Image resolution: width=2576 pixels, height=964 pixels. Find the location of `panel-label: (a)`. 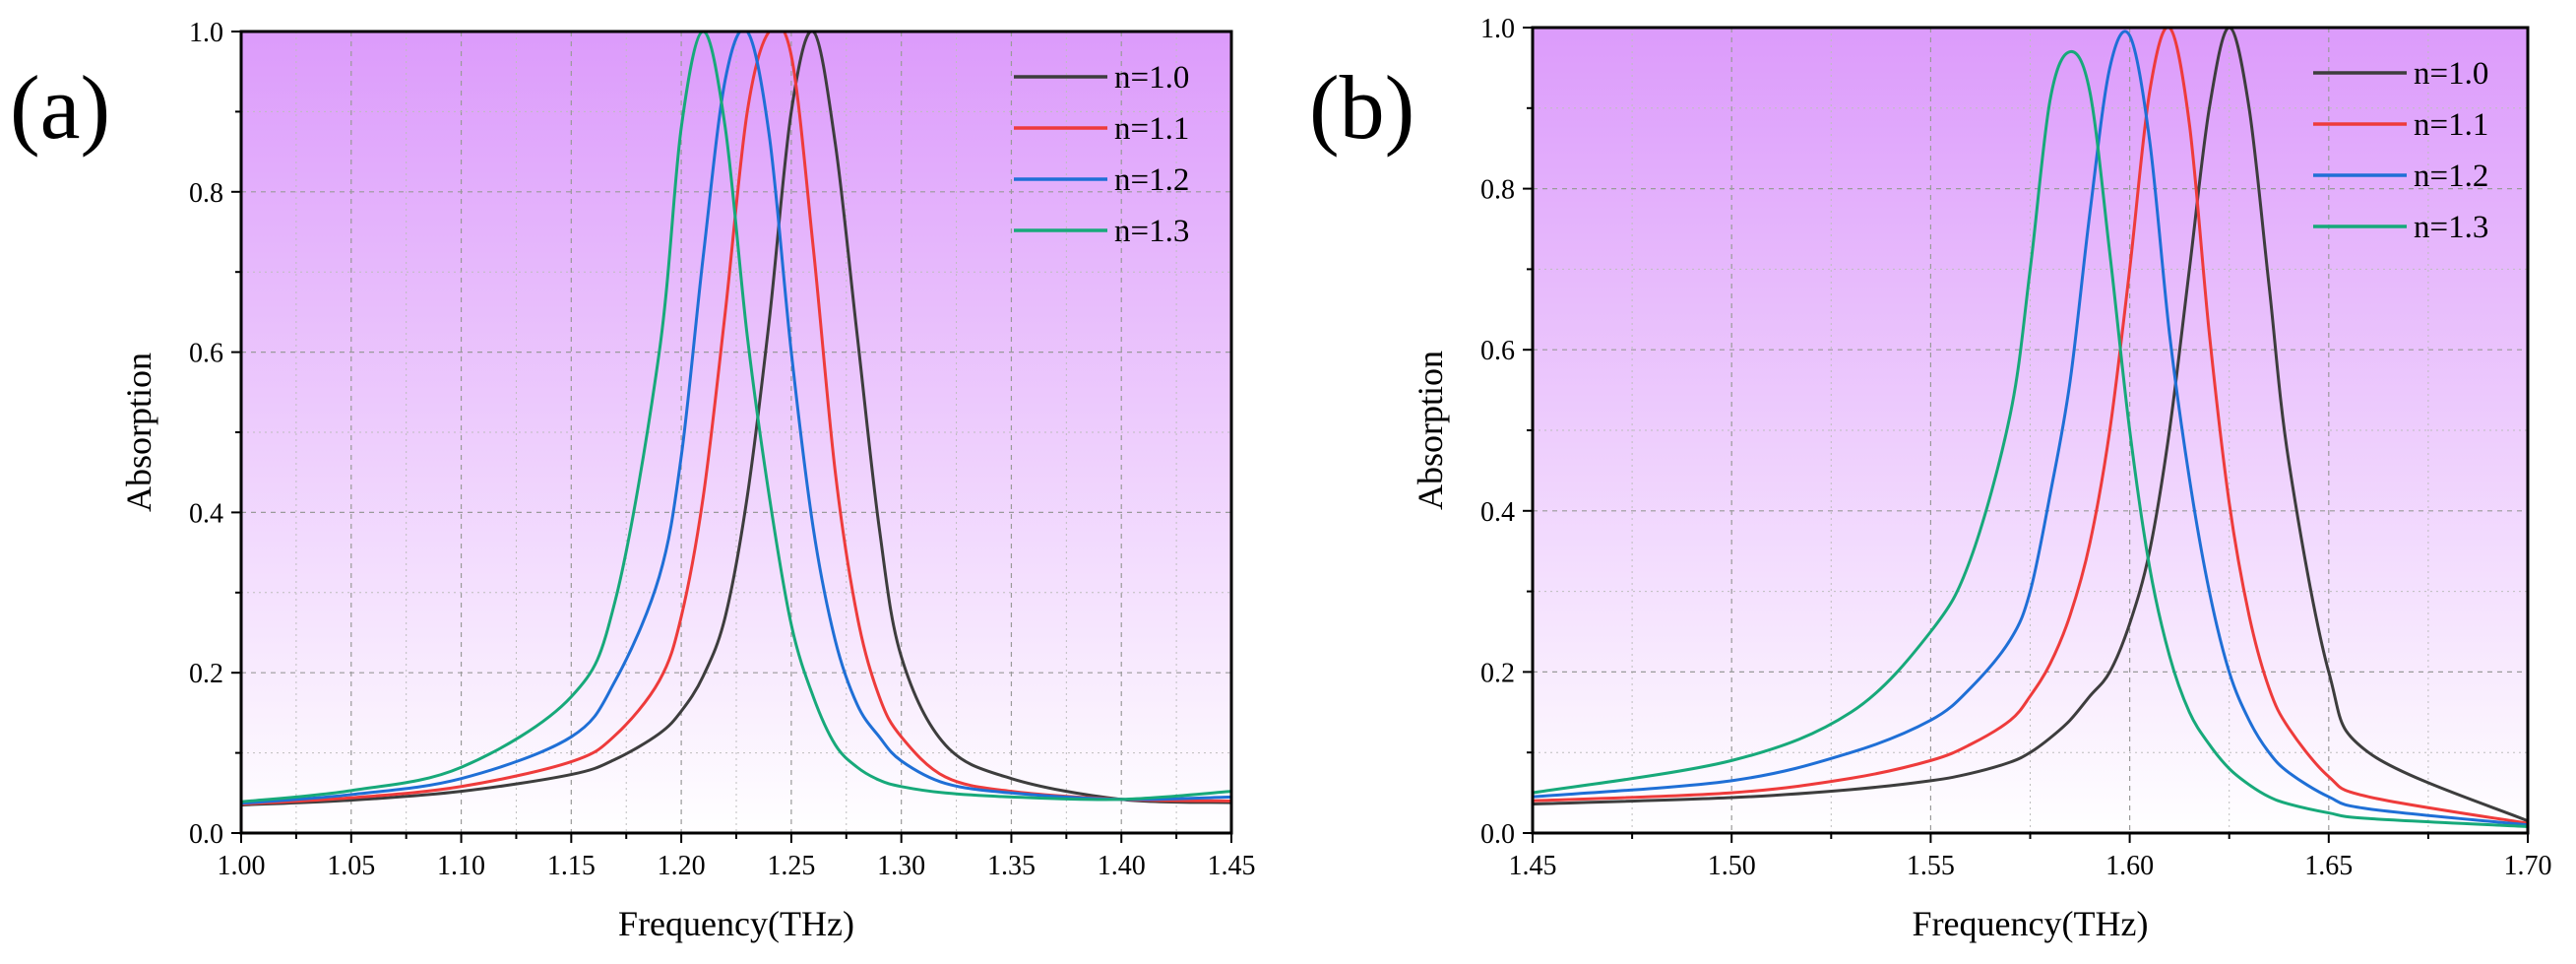

panel-label: (a) is located at coordinates (60, 107).